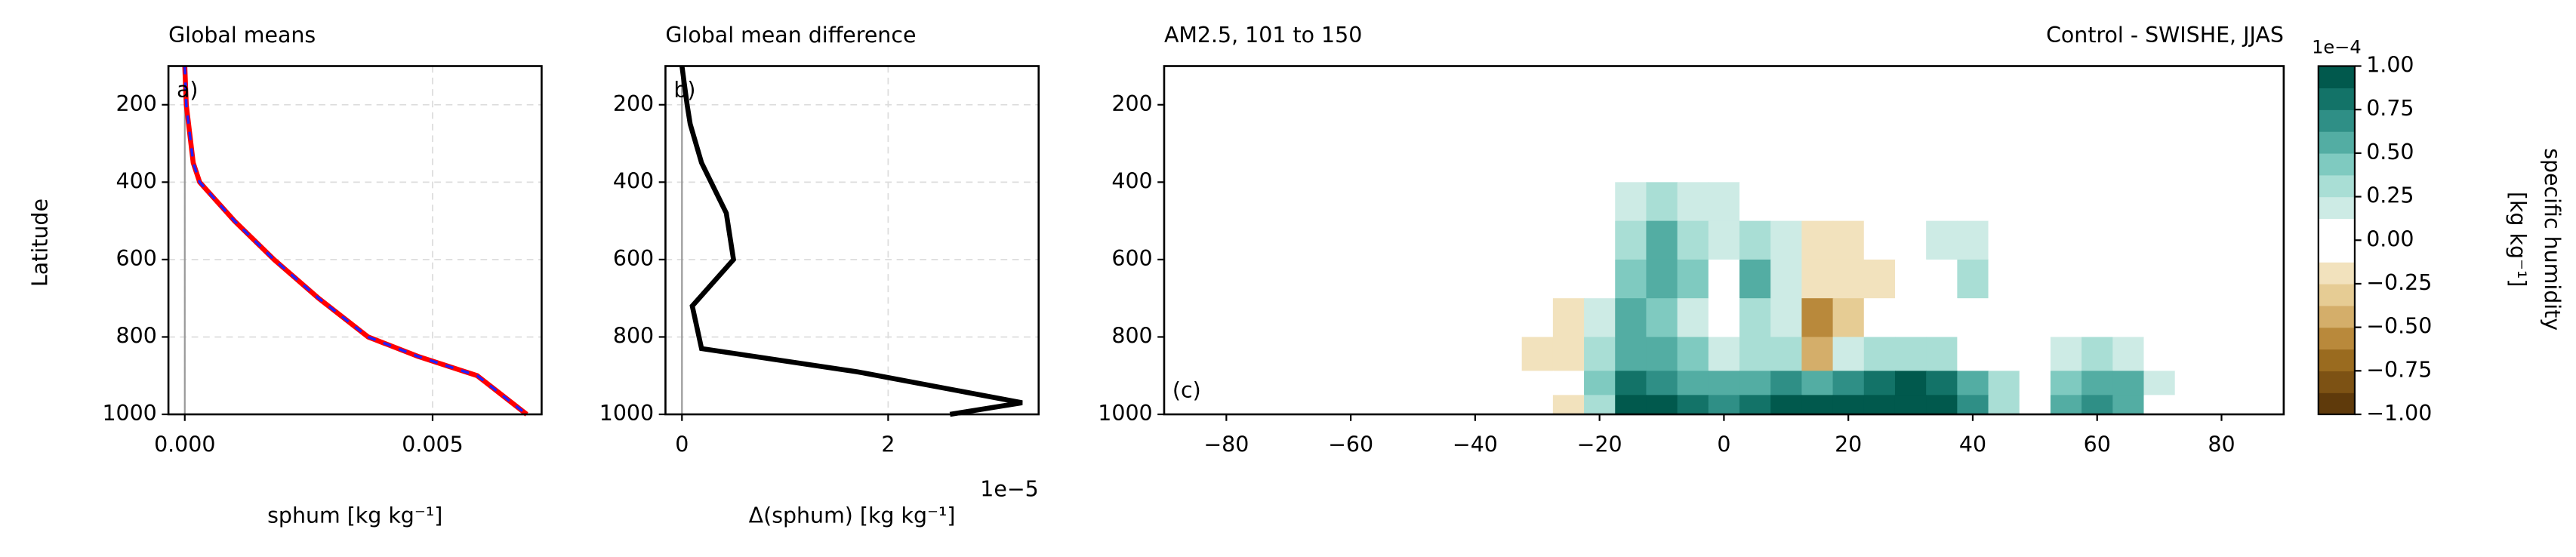 The width and height of the screenshot is (2576, 557). I want to click on x-tick-label: 40, so click(1972, 444).